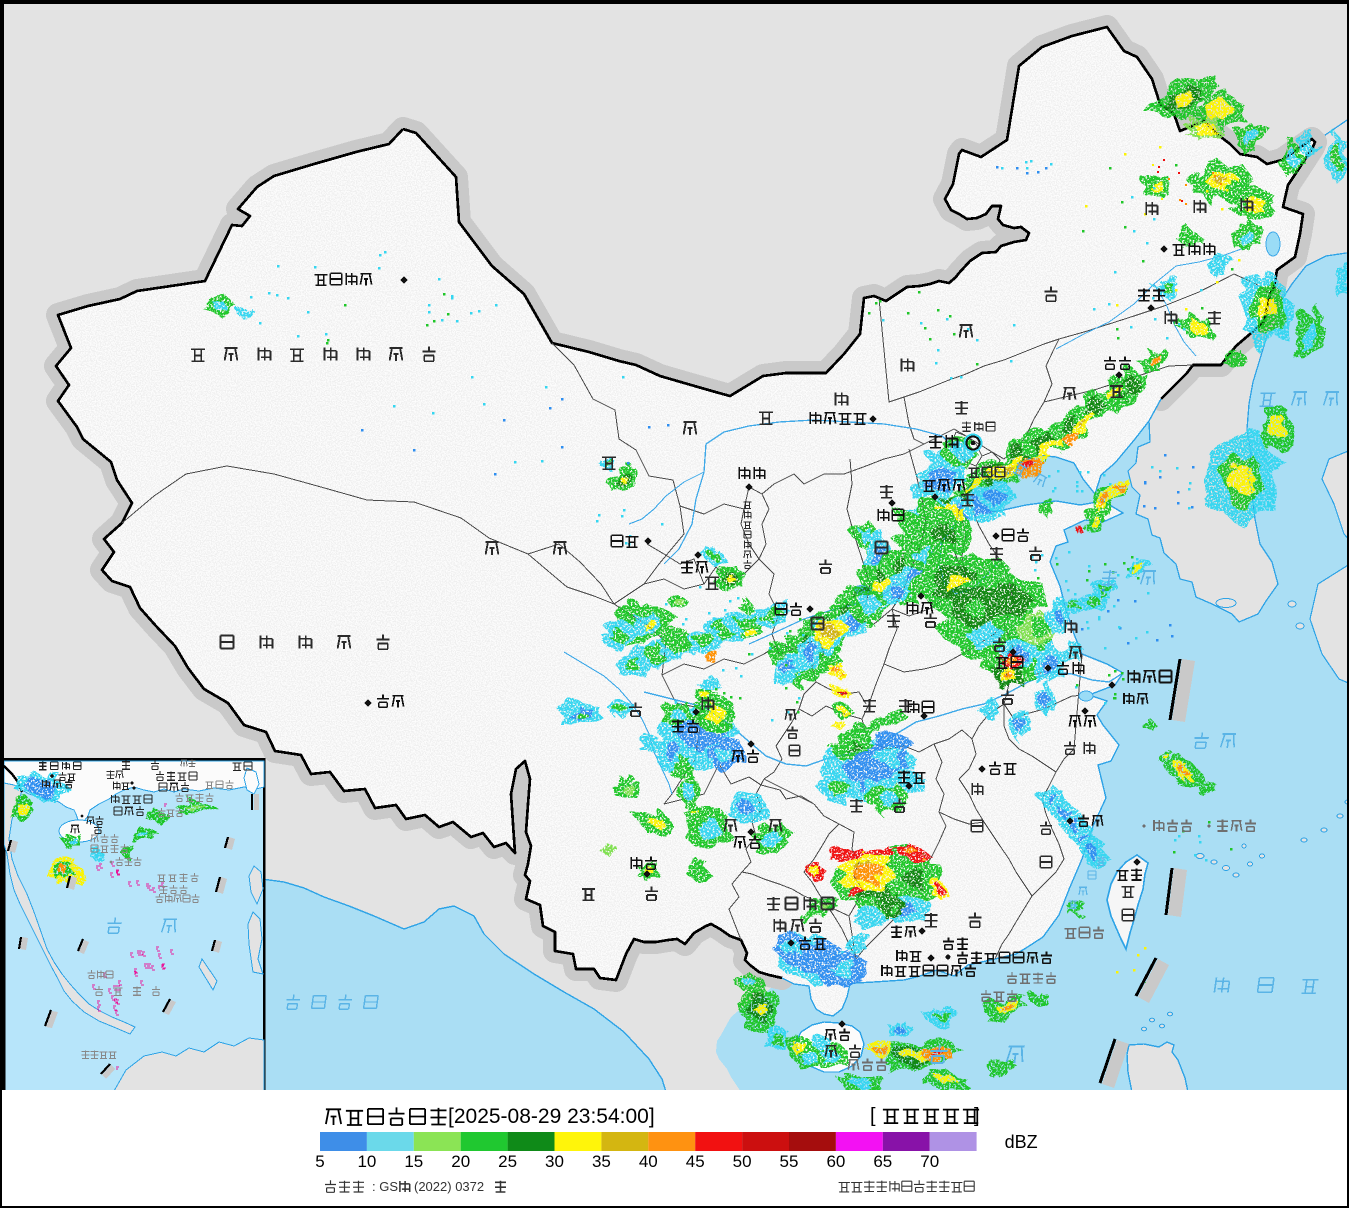  Describe the element at coordinates (460, 1161) in the screenshot. I see `svg-text: 20` at that location.